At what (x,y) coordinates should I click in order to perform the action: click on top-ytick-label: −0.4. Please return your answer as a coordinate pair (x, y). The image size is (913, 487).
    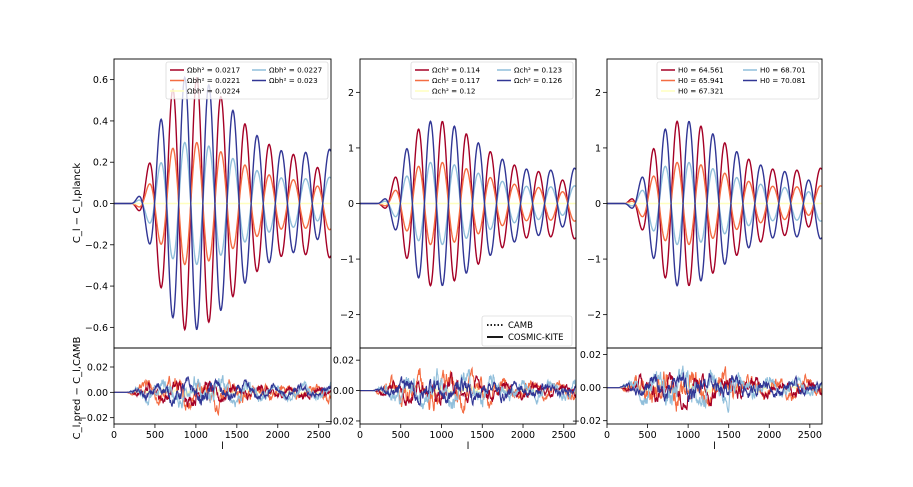
    Looking at the image, I should click on (96, 287).